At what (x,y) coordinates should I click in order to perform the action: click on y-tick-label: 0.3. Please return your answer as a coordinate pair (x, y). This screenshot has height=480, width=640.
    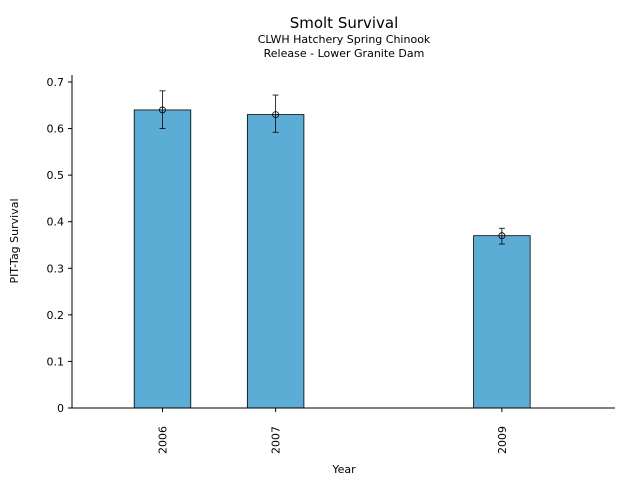
    Looking at the image, I should click on (56, 268).